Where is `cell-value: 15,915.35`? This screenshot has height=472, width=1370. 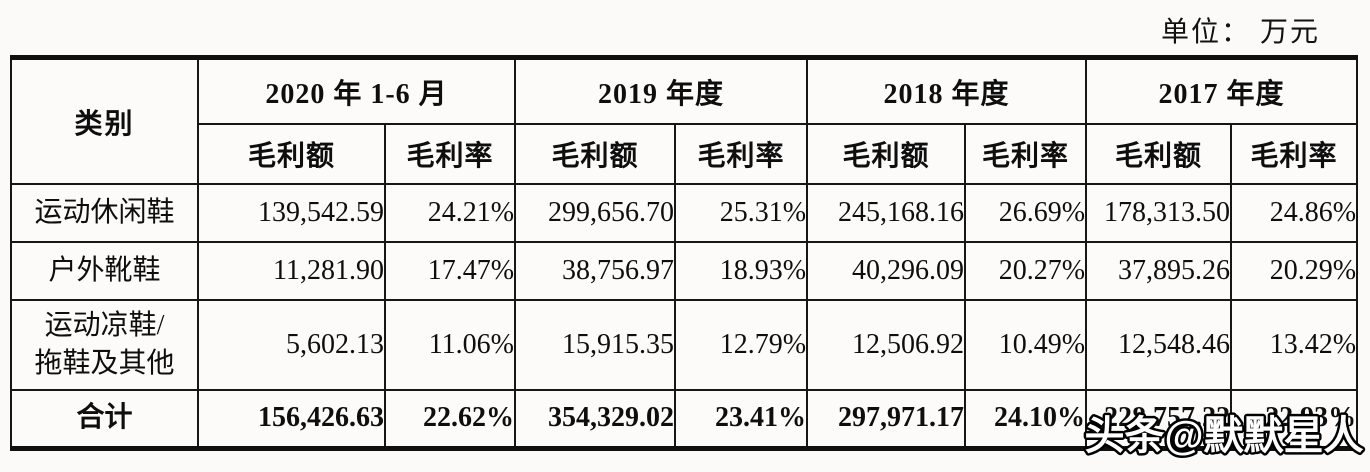
cell-value: 15,915.35 is located at coordinates (595, 345).